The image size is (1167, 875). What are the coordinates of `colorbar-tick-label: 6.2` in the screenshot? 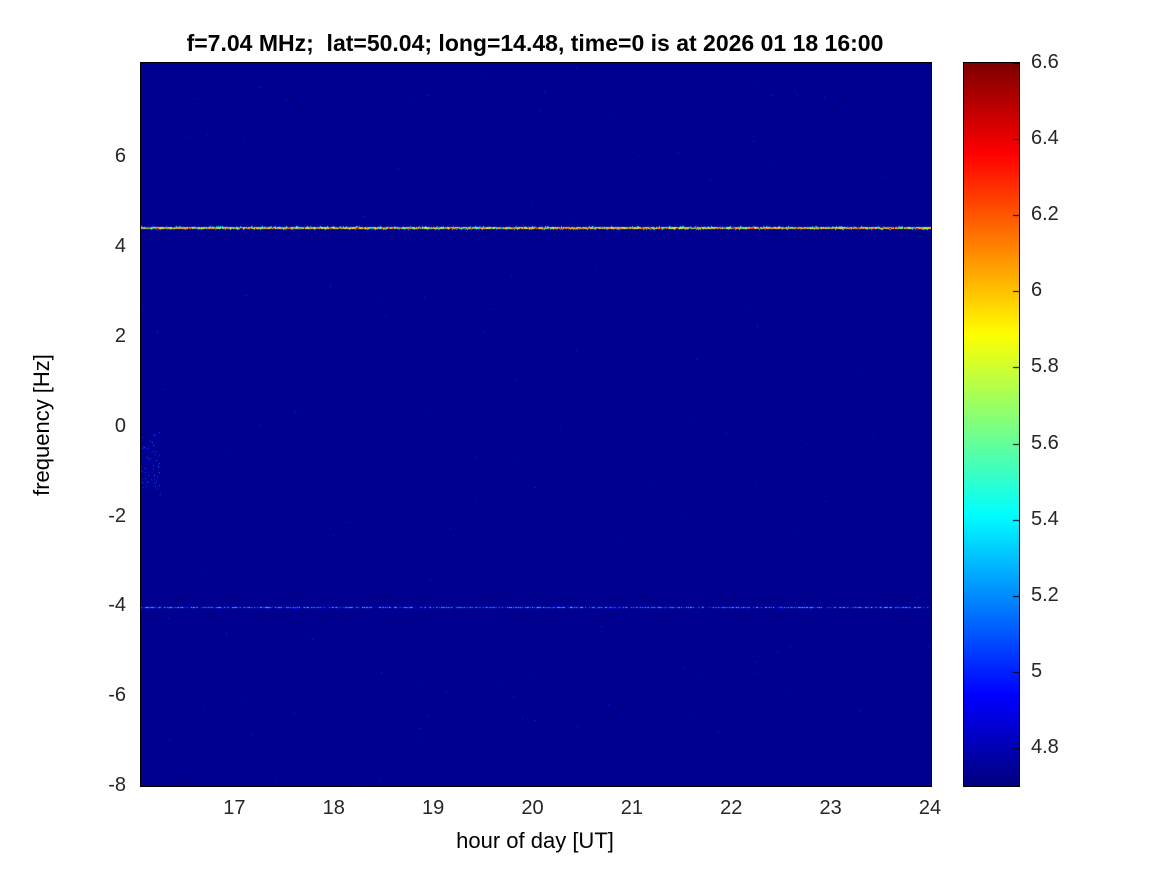 It's located at (1045, 214).